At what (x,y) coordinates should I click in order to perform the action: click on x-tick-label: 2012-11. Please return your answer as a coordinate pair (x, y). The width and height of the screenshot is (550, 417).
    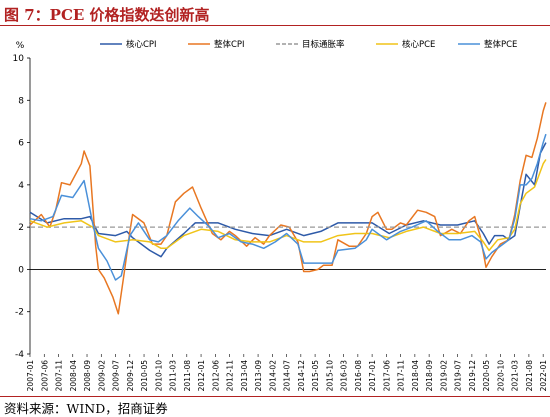
    Looking at the image, I should click on (230, 376).